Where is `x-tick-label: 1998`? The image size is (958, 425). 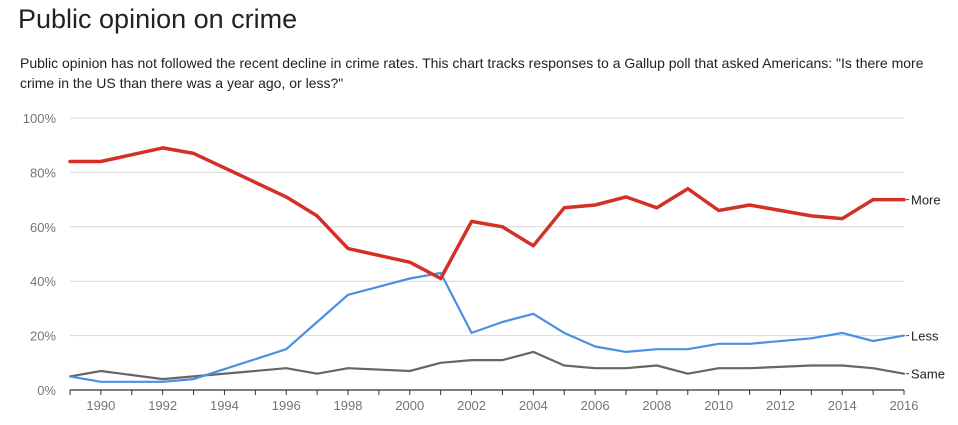
x-tick-label: 1998 is located at coordinates (348, 405).